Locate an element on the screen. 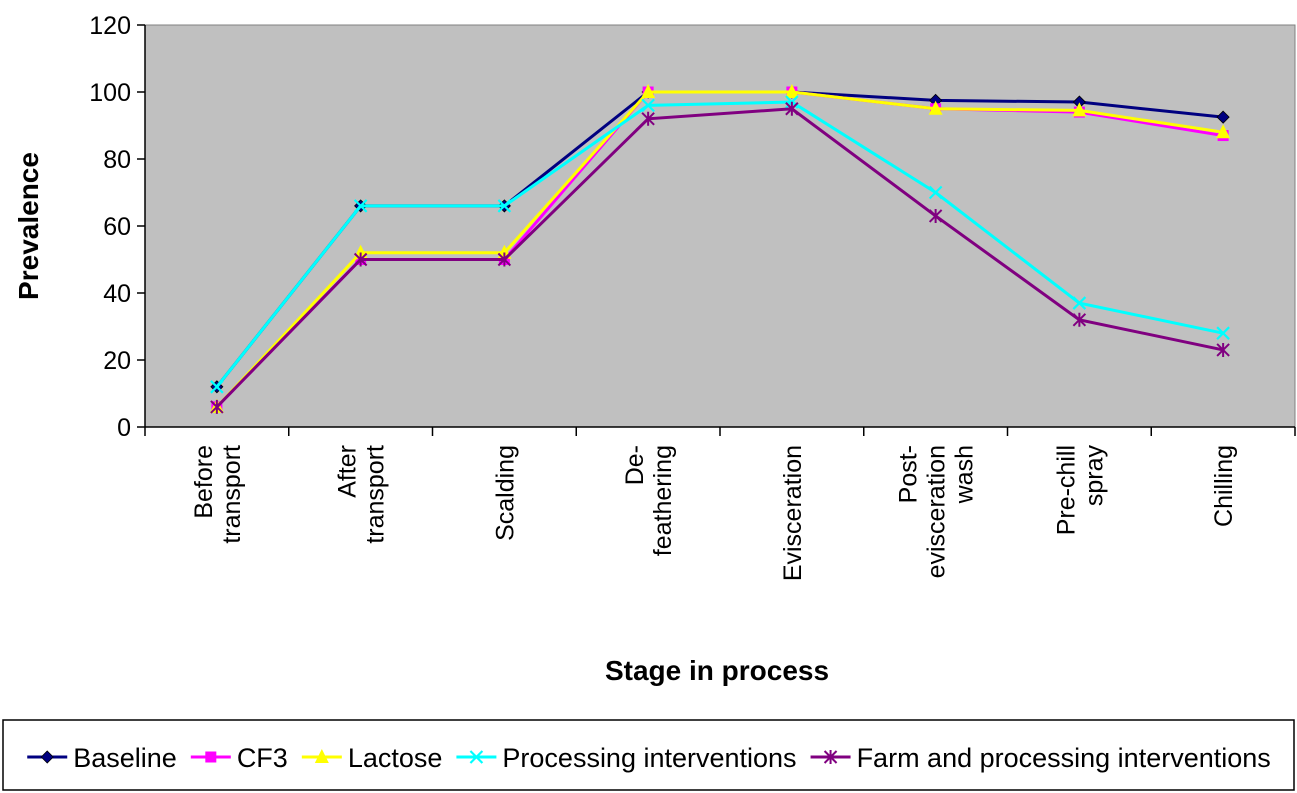 The height and width of the screenshot is (793, 1297). y-tick-label: 20 is located at coordinates (117, 361).